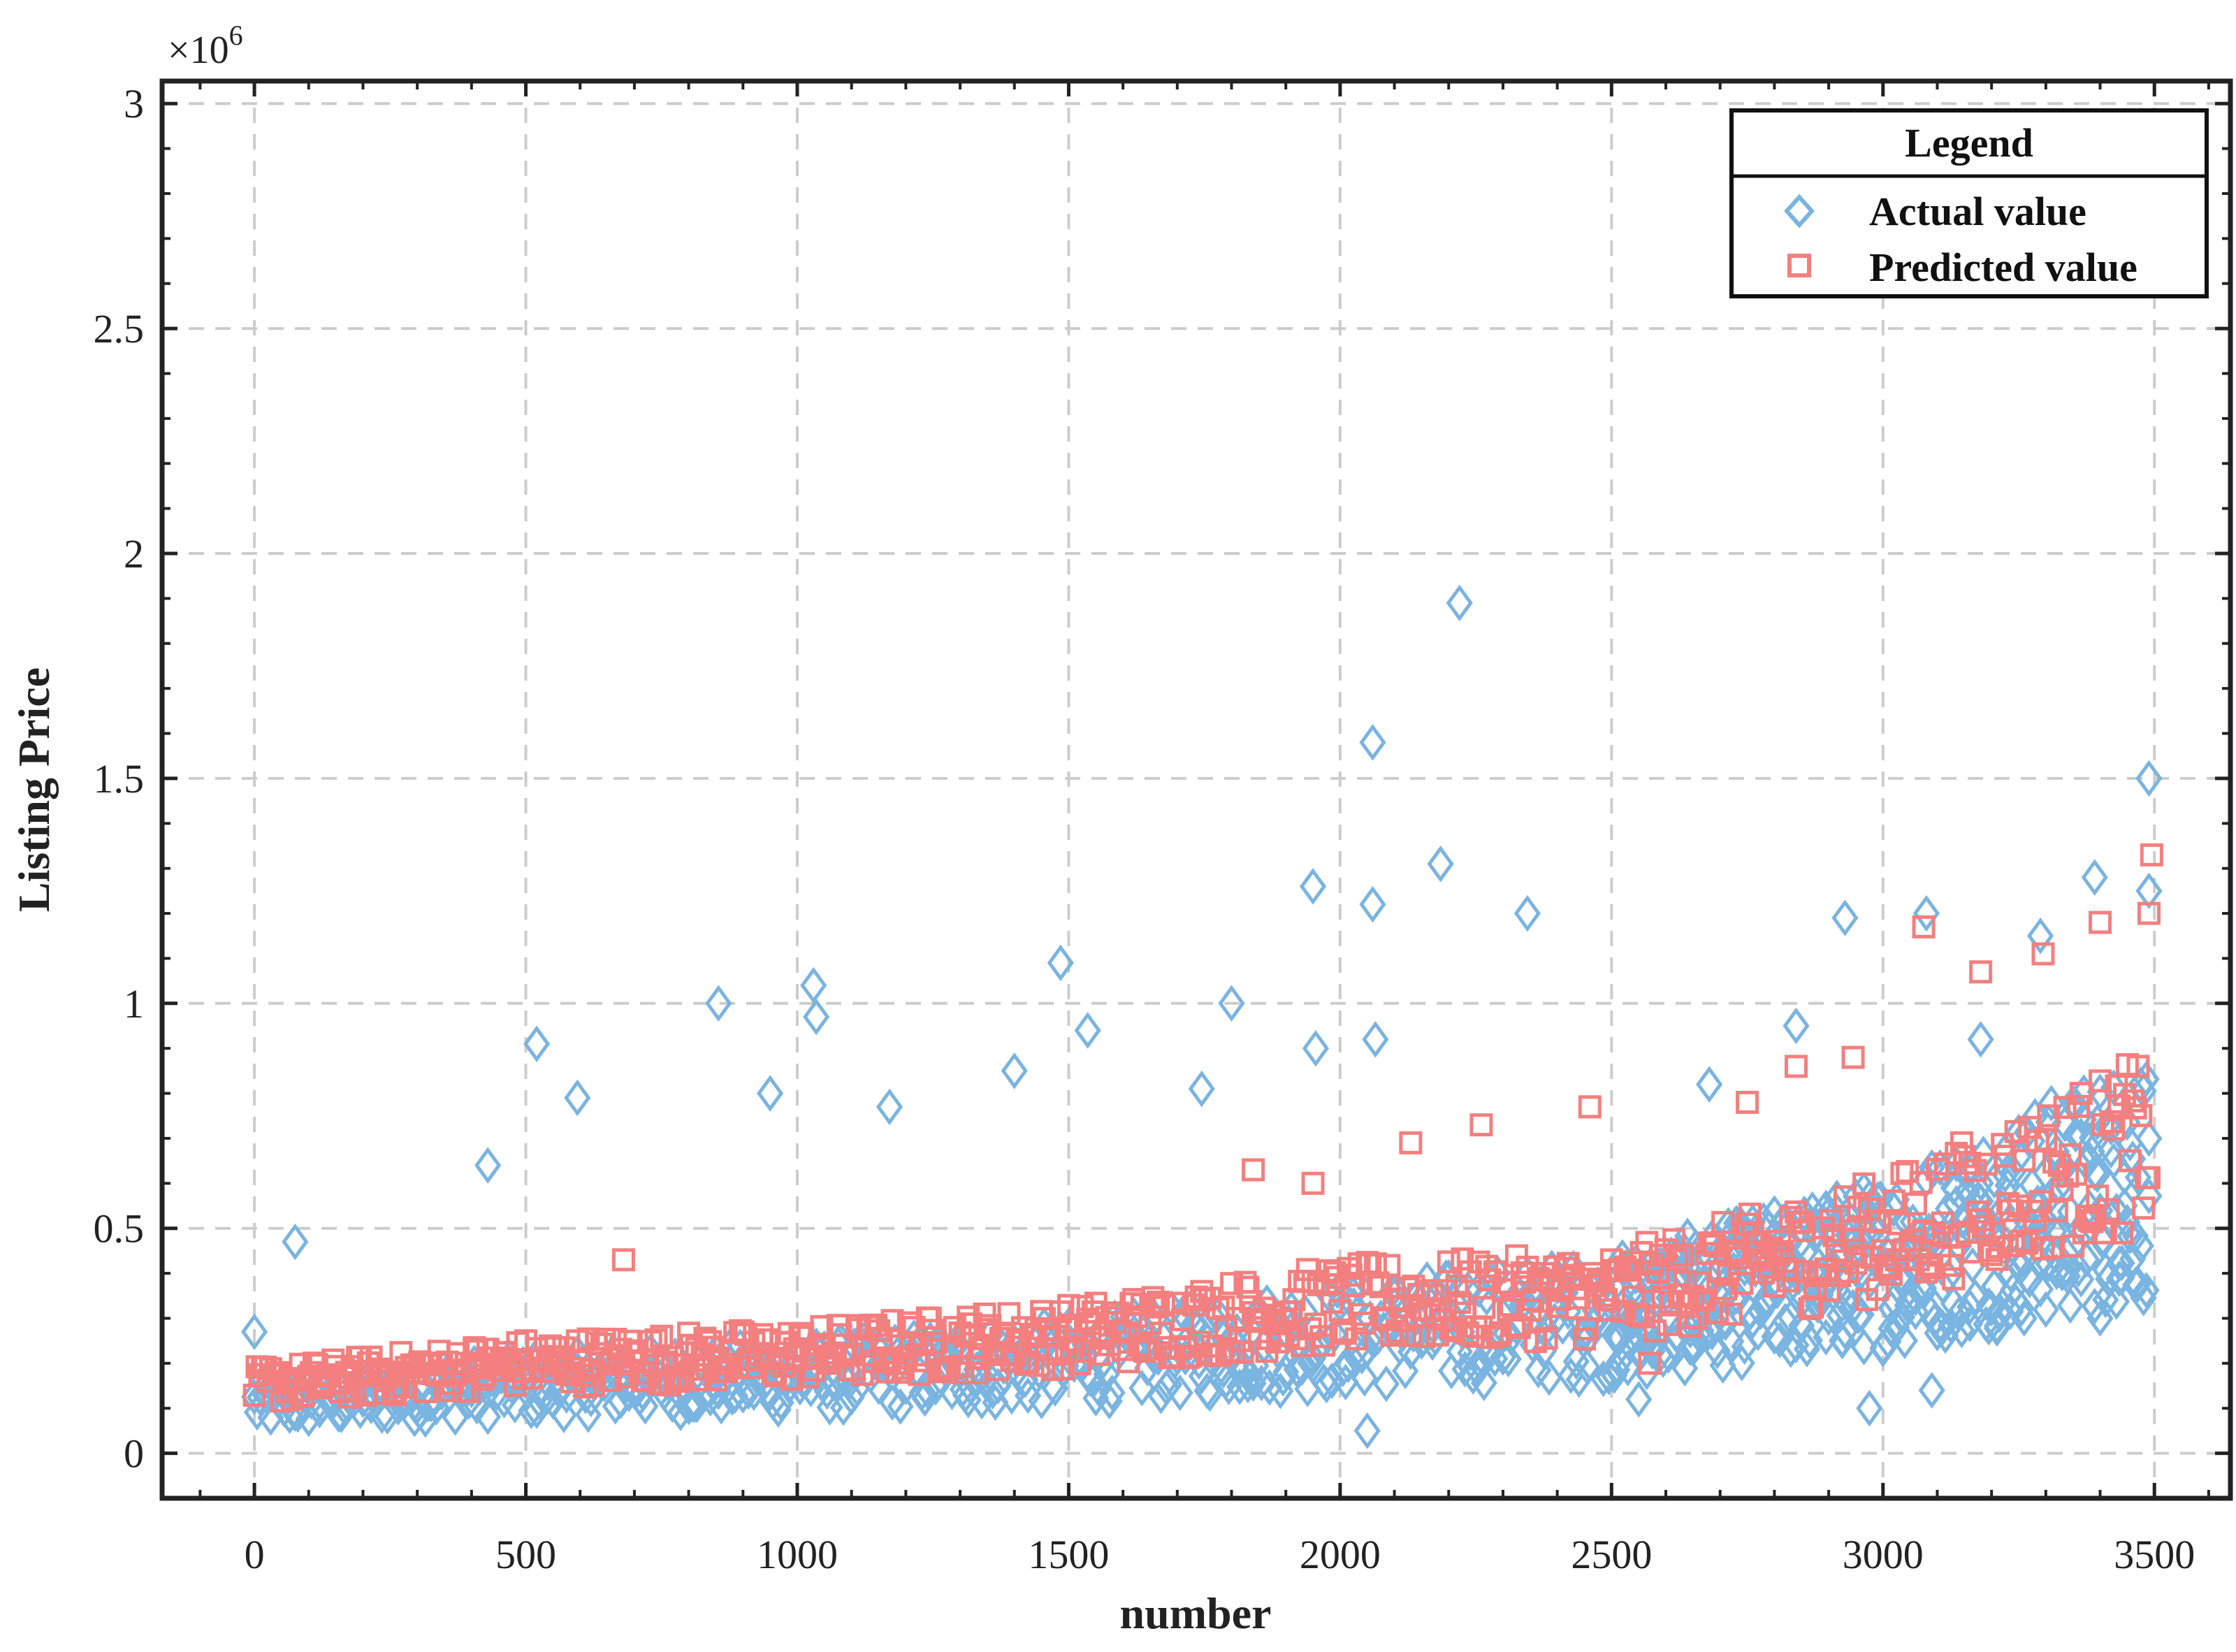  Describe the element at coordinates (255, 1554) in the screenshot. I see `x-tick-label: 0` at that location.